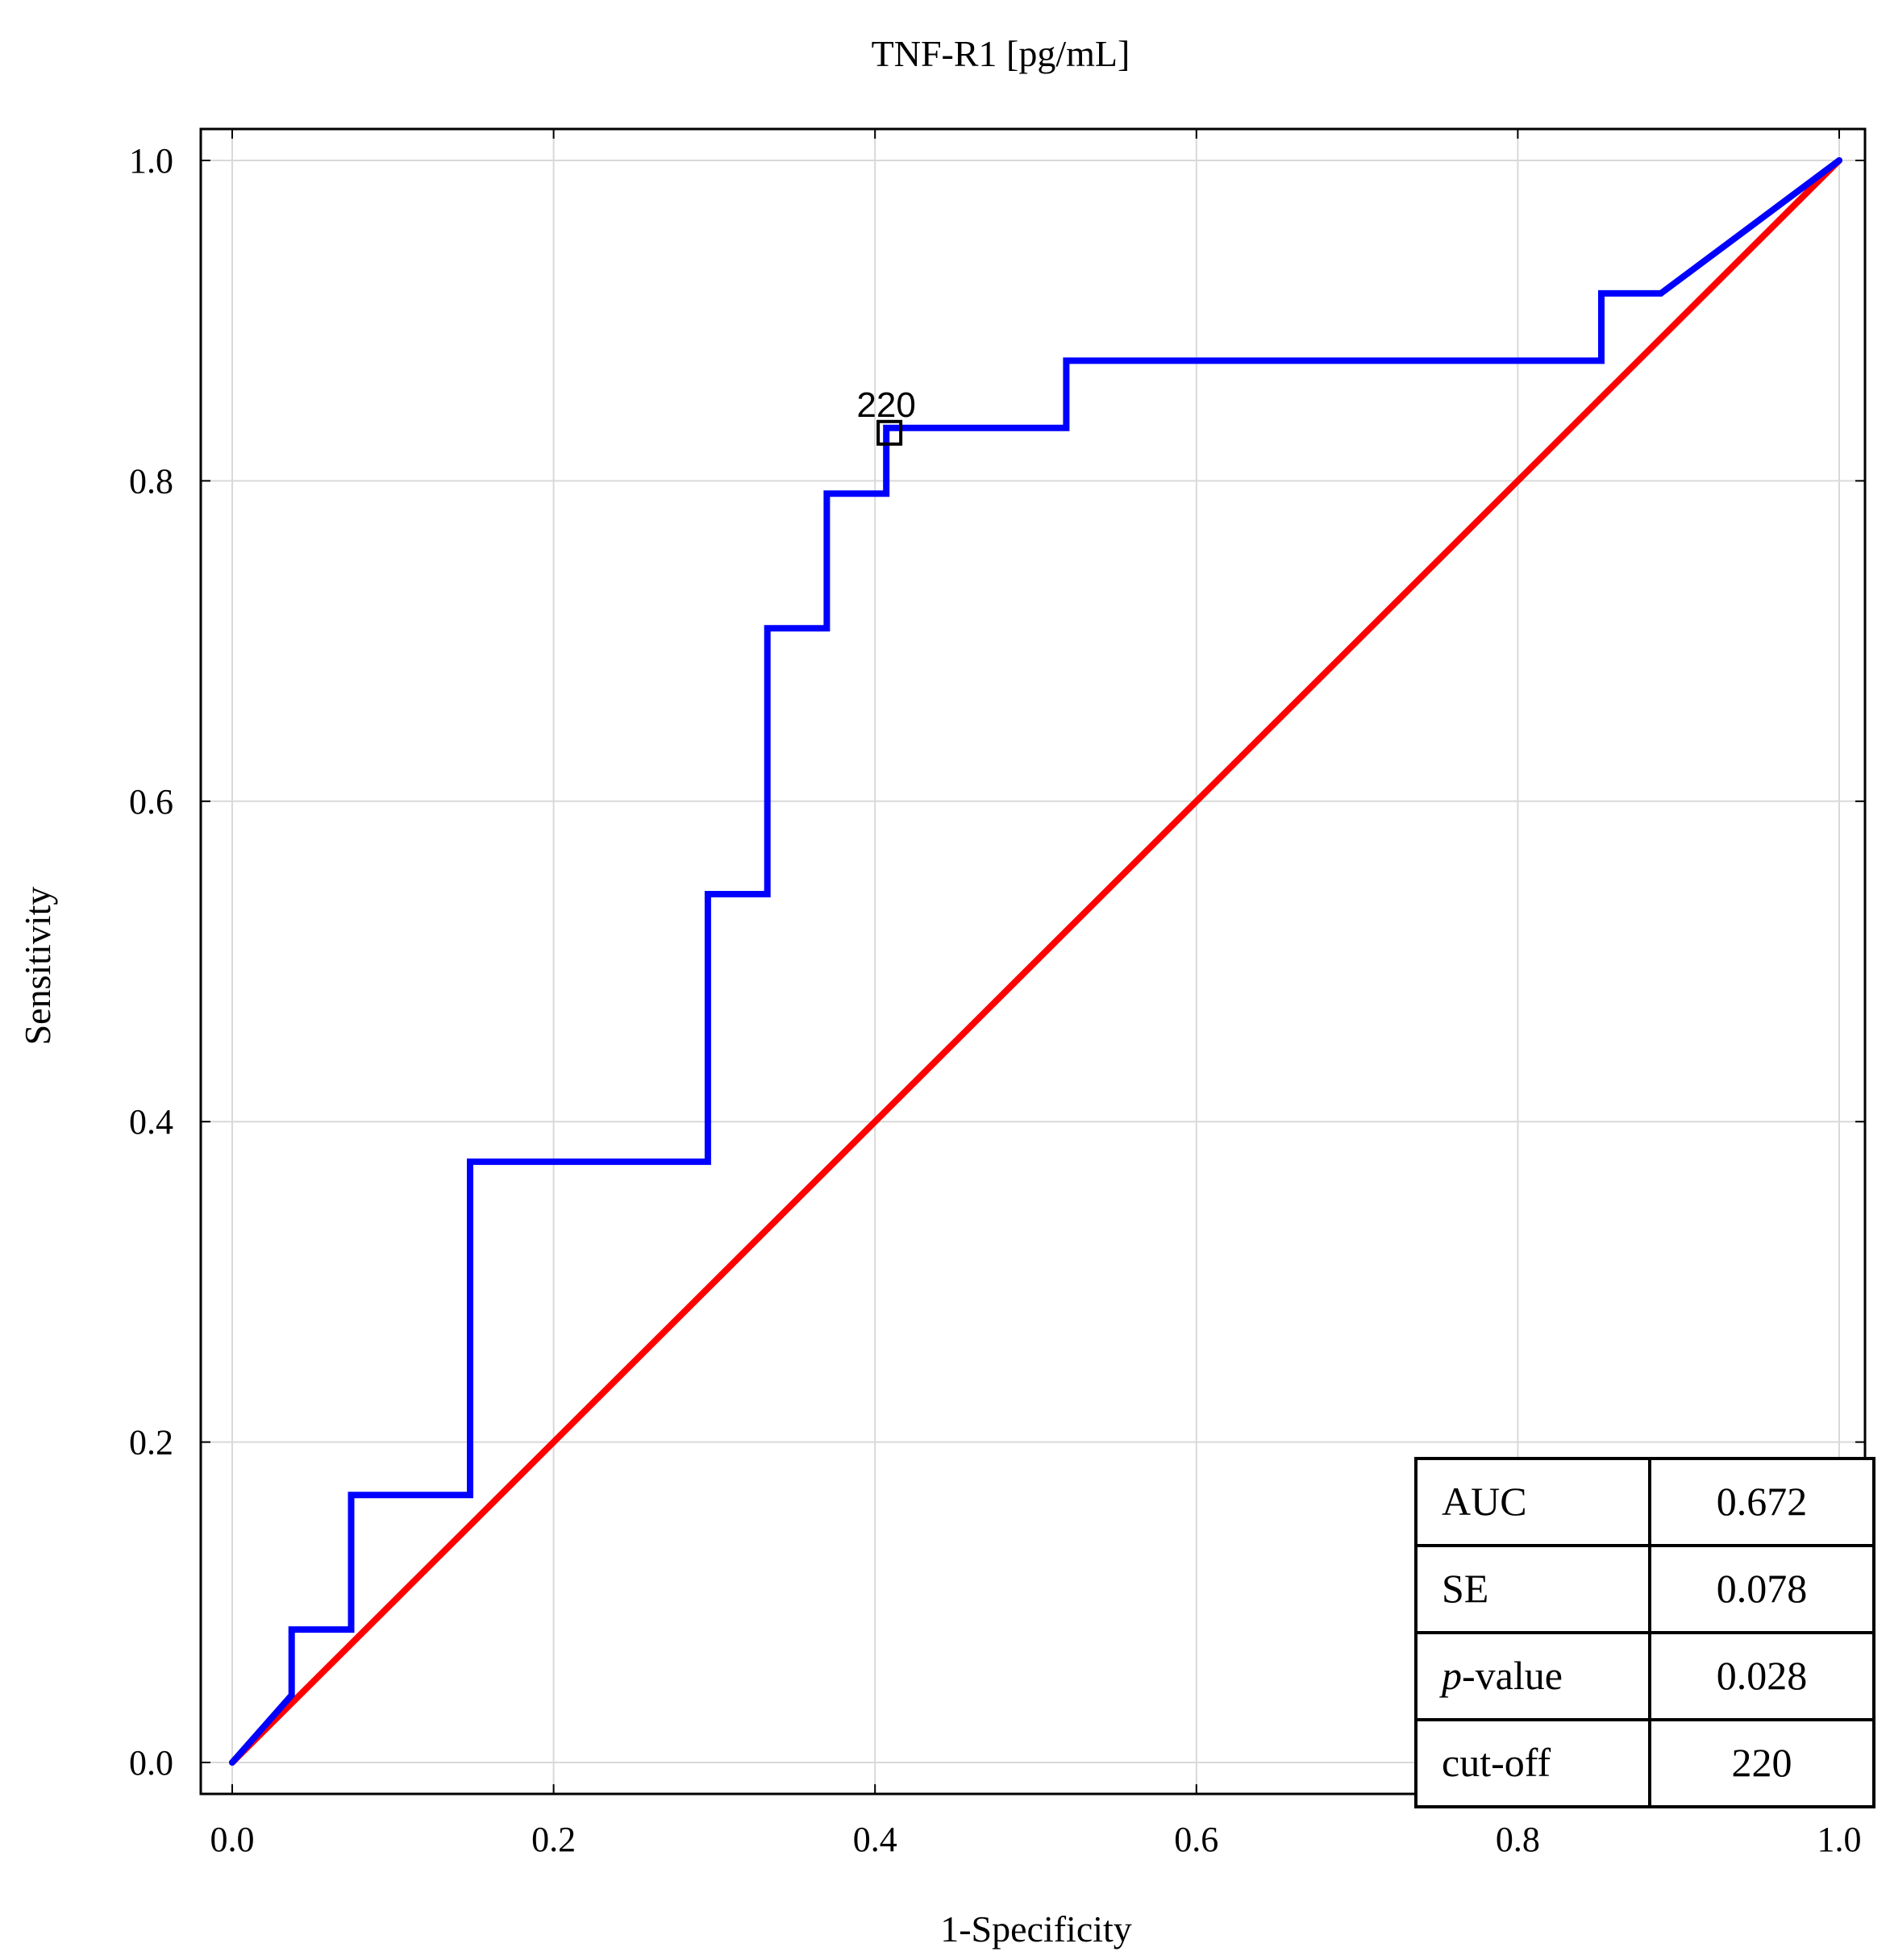 Image resolution: width=1890 pixels, height=1960 pixels. What do you see at coordinates (886, 405) in the screenshot?
I see `cutoff-marker-label: 220` at bounding box center [886, 405].